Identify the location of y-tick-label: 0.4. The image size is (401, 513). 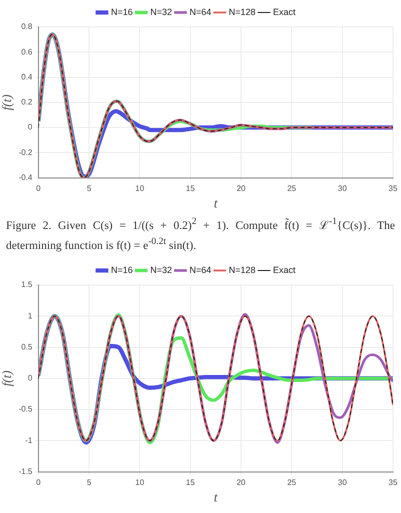
(27, 77).